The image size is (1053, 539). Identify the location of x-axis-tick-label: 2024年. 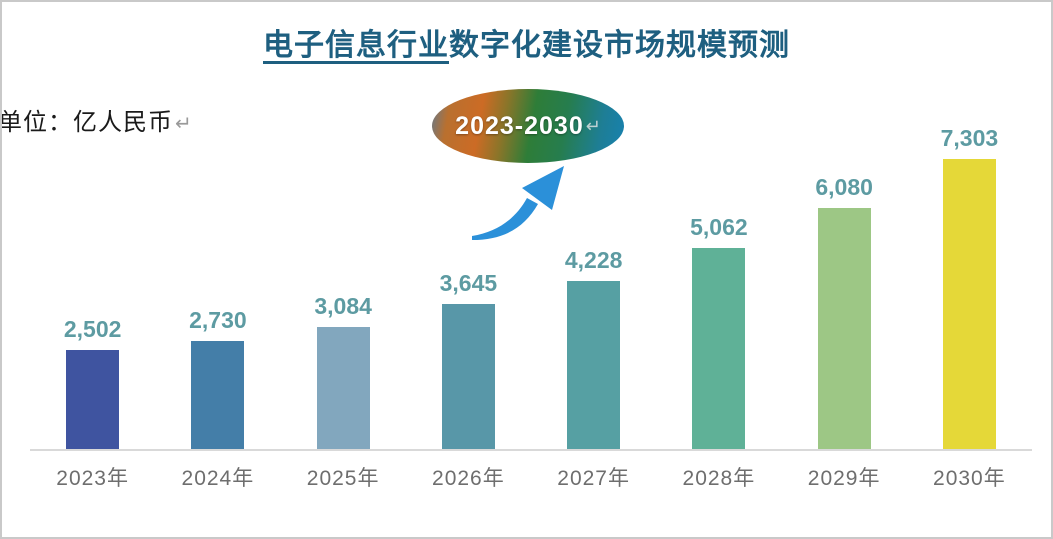
(218, 478).